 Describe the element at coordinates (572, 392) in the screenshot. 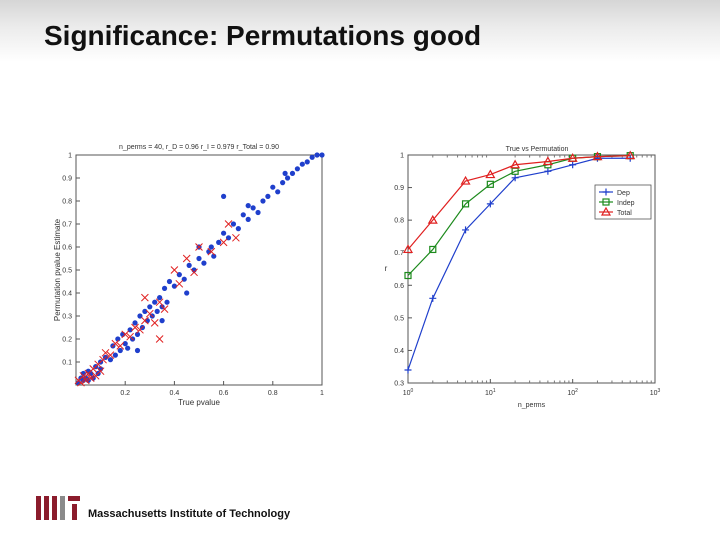

I see `line-x-tick-label: 10²` at that location.